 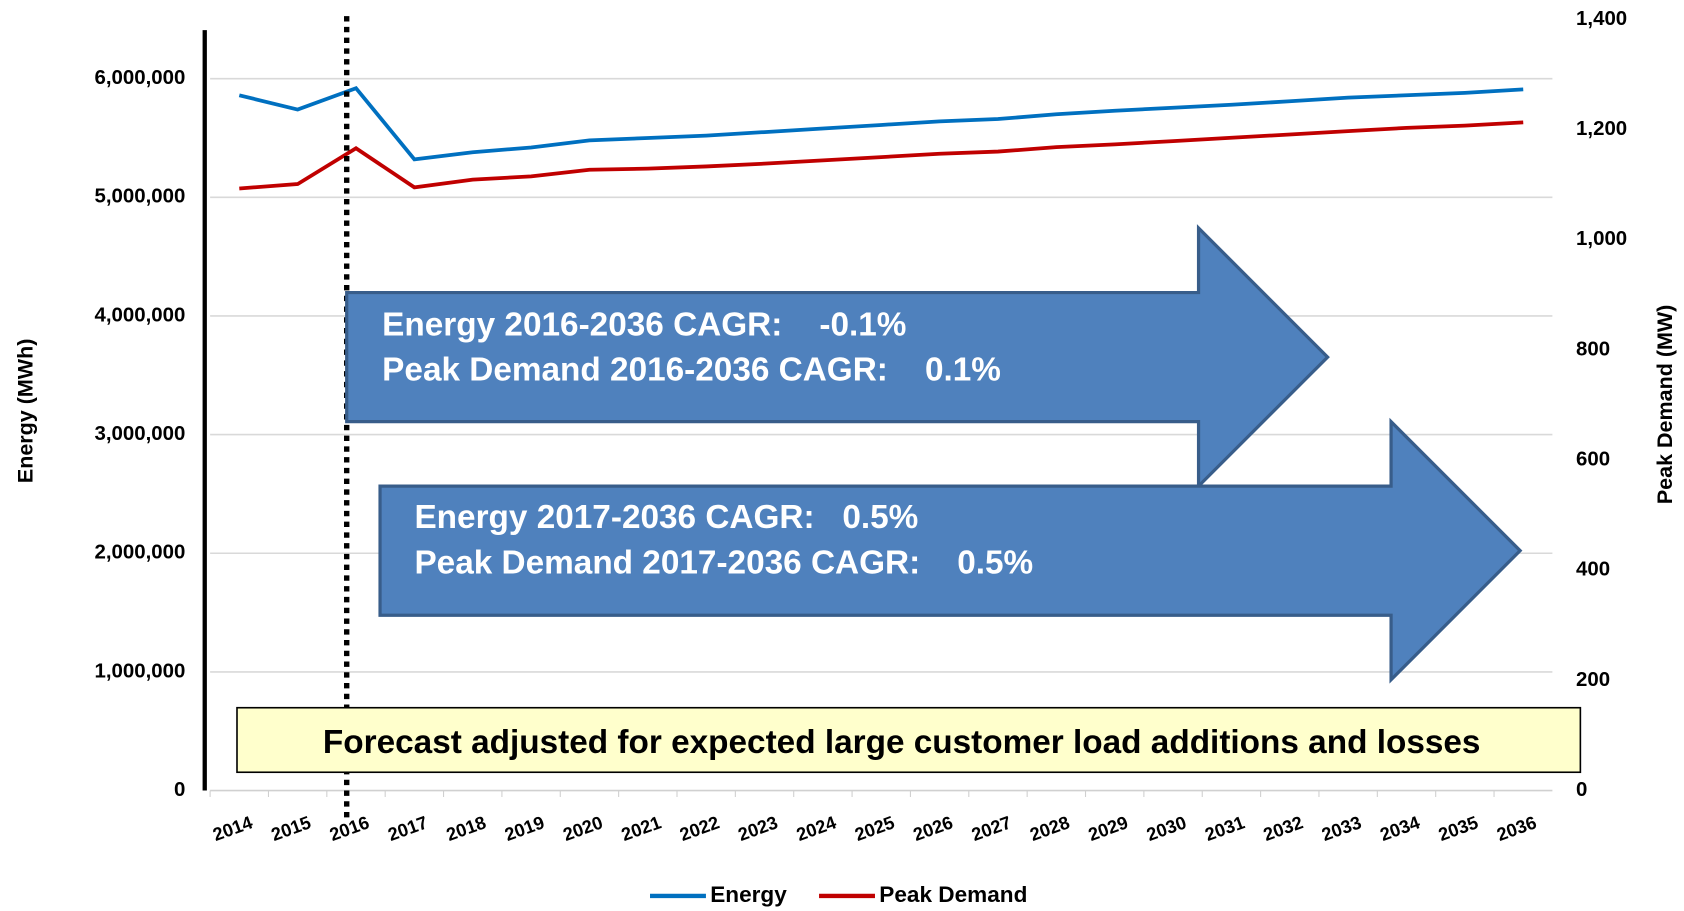 I want to click on x-tick-label: 2031, so click(x=1224, y=828).